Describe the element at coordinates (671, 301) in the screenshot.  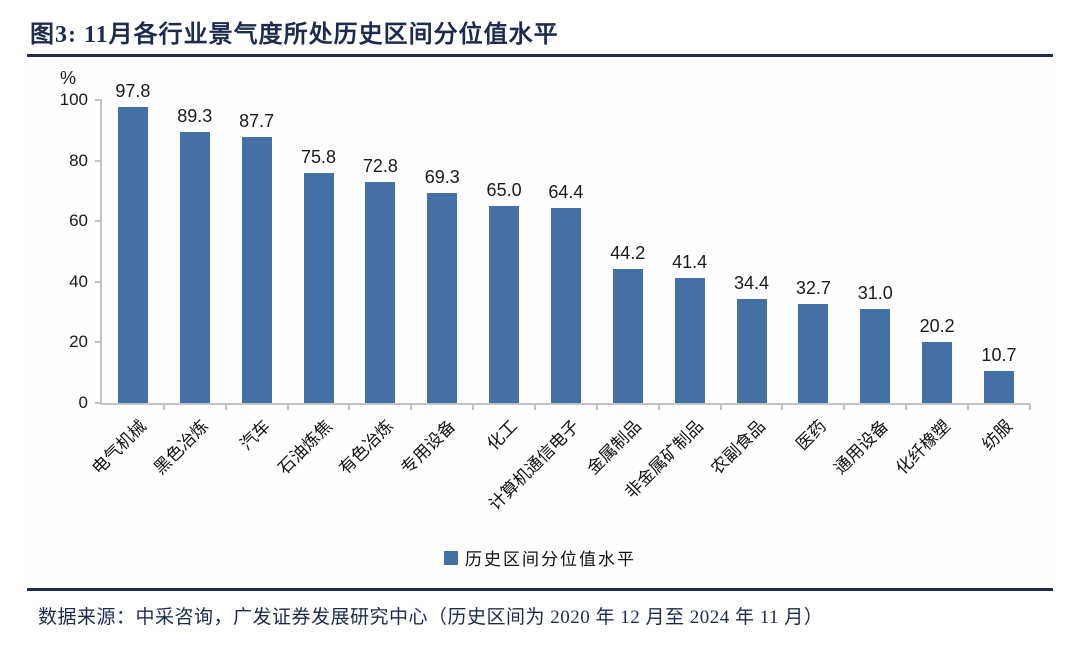
I see `bar-column: 41.4 非金属矿制品` at that location.